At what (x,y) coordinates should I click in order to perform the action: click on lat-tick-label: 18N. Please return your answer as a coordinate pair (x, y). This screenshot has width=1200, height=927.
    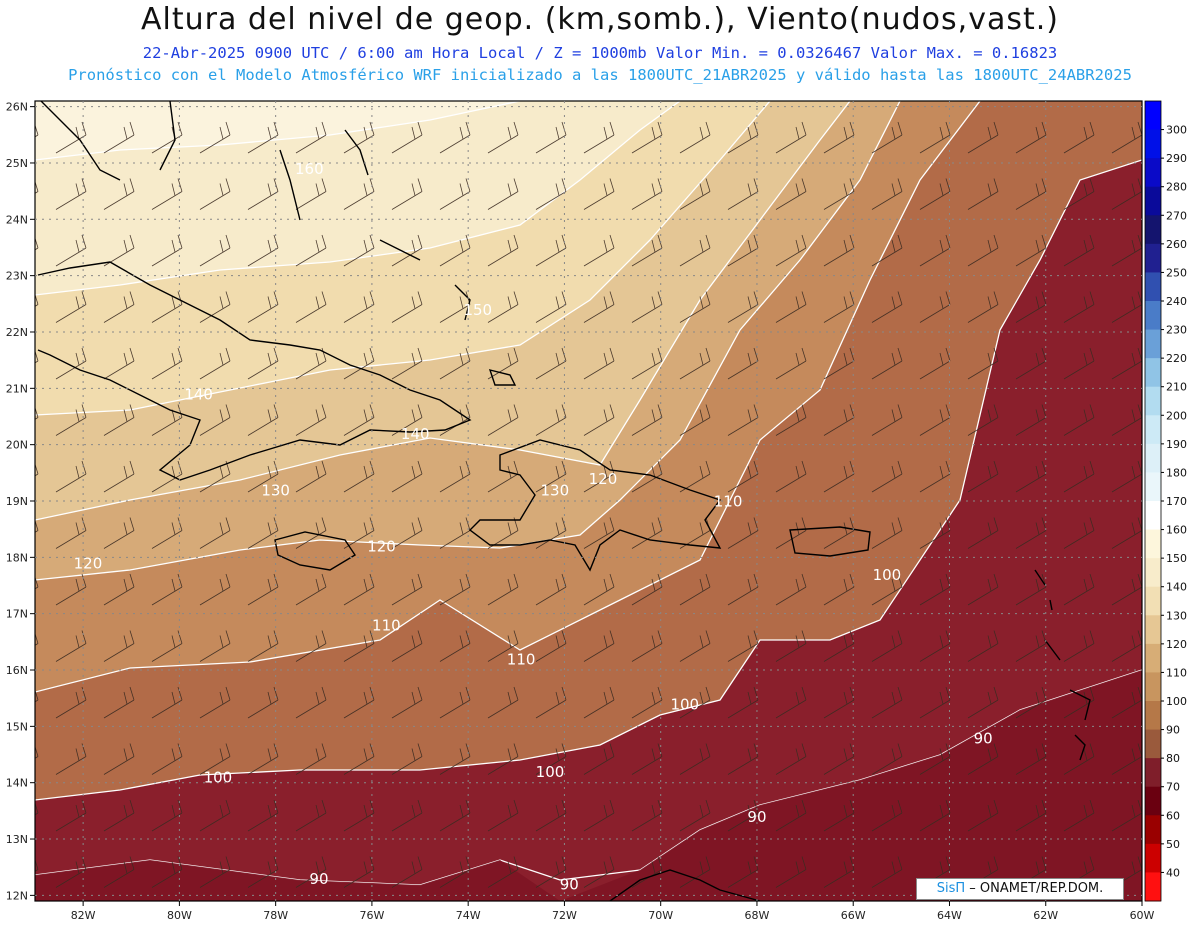
    Looking at the image, I should click on (17, 557).